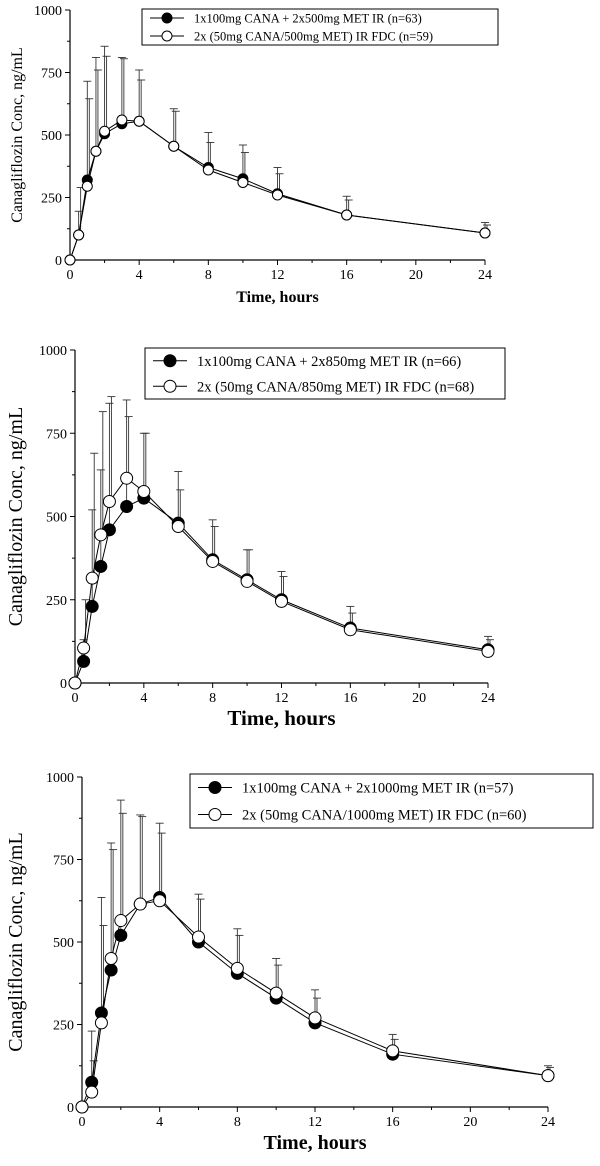  I want to click on legend-entry: 1x100mg CANA + 2x850mg MET IR (n=66), so click(329, 362).